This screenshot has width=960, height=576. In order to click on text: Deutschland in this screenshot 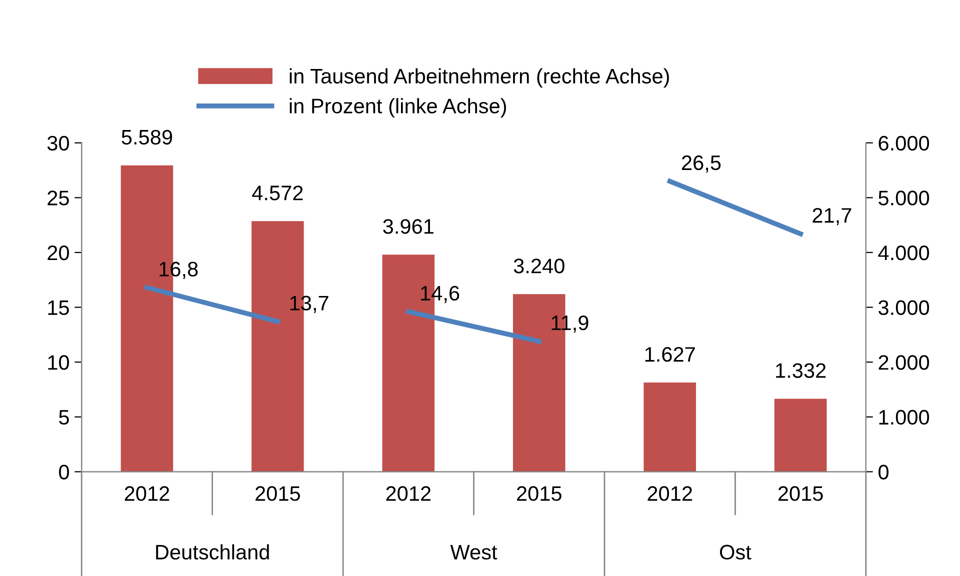, I will do `click(212, 552)`.